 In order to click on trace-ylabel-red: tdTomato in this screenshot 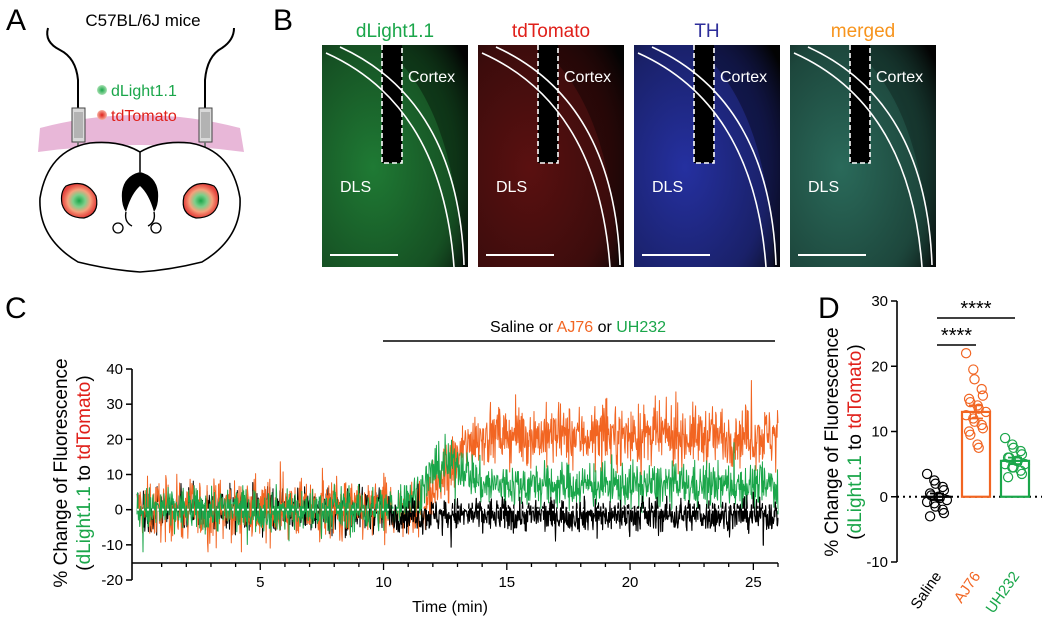, I will do `click(84, 421)`.